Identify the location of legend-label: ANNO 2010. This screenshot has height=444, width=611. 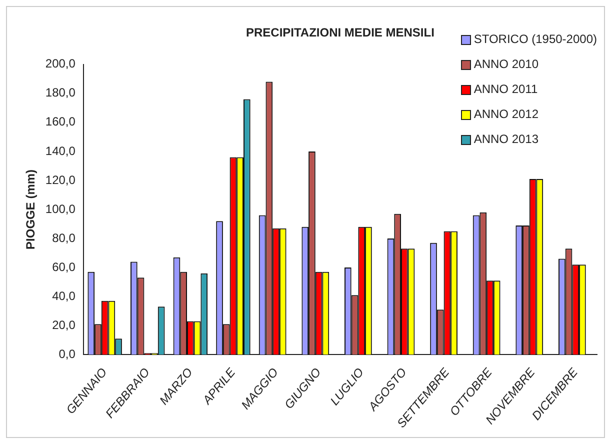
(506, 64).